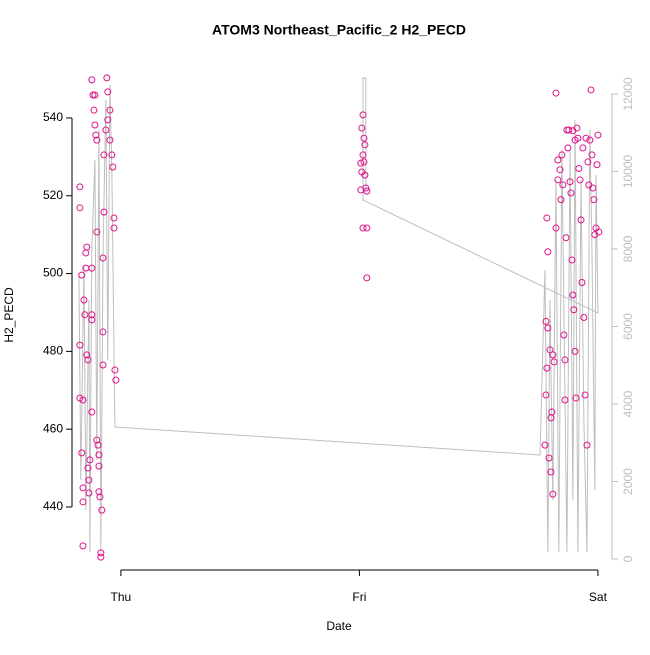  What do you see at coordinates (53, 506) in the screenshot?
I see `y-tick-label: 440` at bounding box center [53, 506].